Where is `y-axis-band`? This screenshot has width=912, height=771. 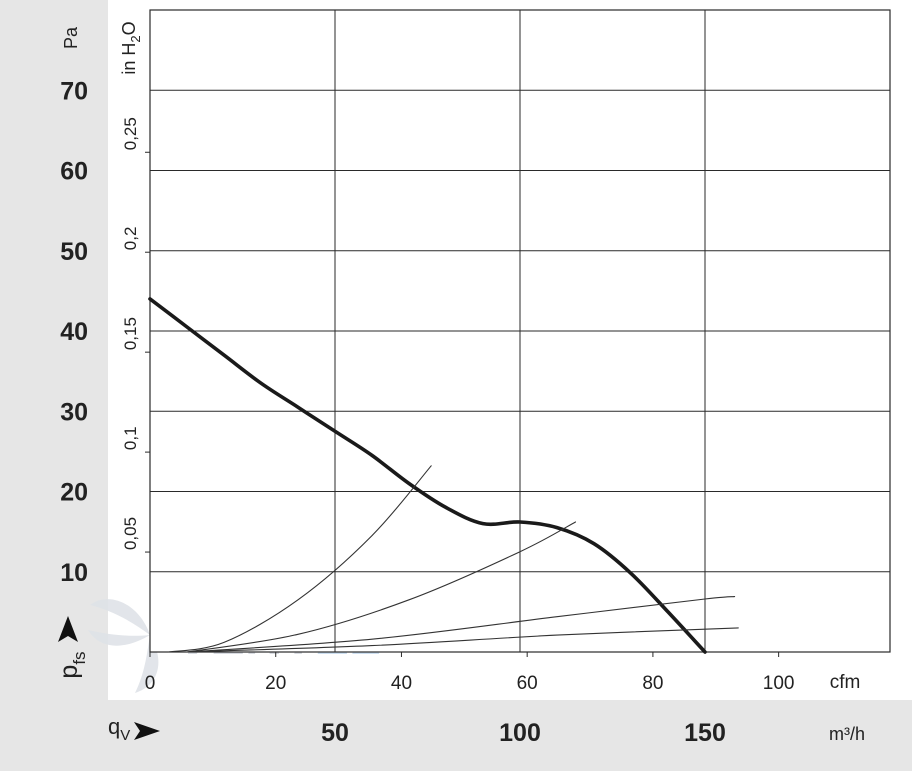
y-axis-band is located at coordinates (54, 385).